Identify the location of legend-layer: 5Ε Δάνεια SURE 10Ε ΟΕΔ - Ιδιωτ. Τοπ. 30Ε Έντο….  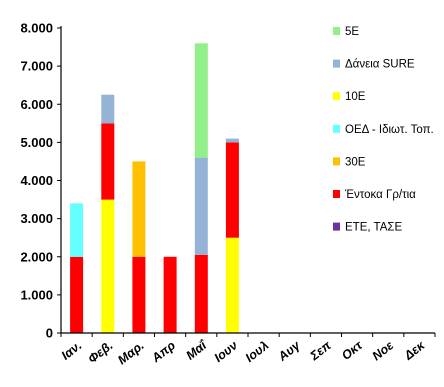
(383, 130).